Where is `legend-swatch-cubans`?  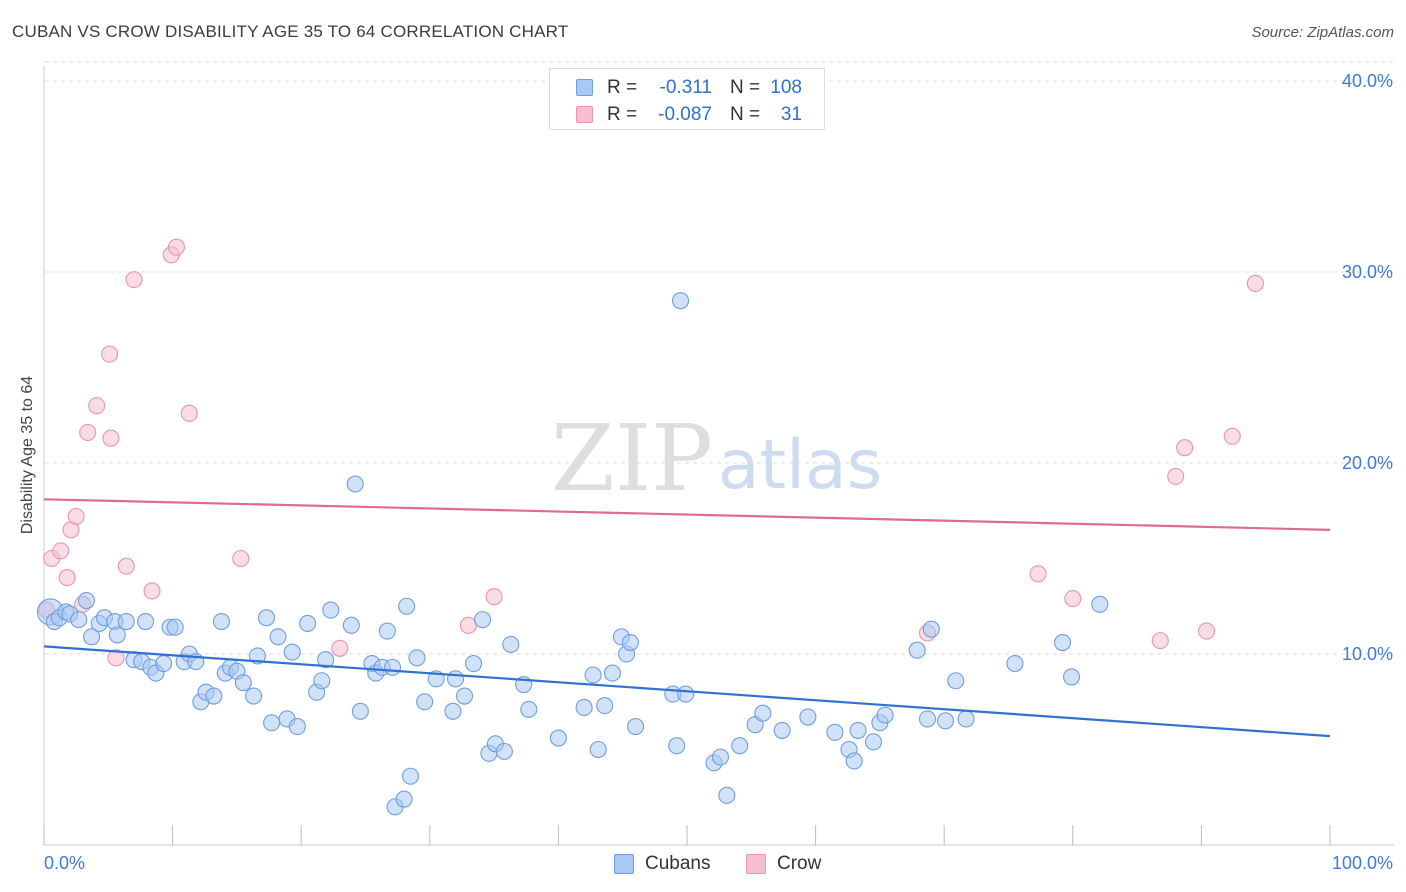
legend-swatch-cubans is located at coordinates (624, 864).